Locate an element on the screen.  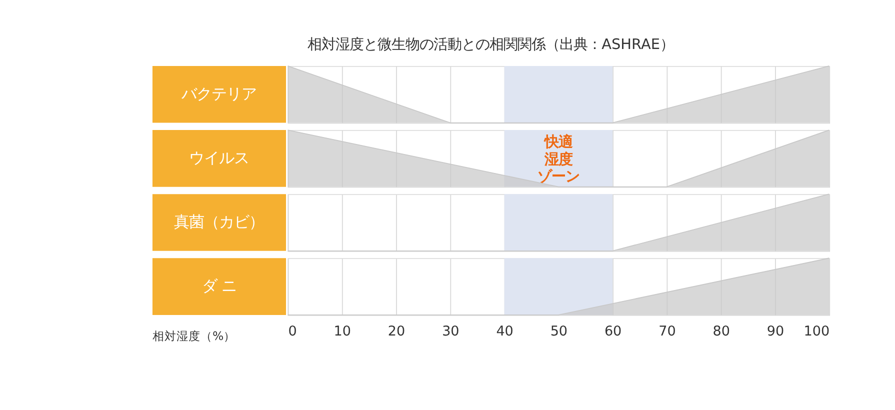
annotation: 快適 is located at coordinates (558, 142).